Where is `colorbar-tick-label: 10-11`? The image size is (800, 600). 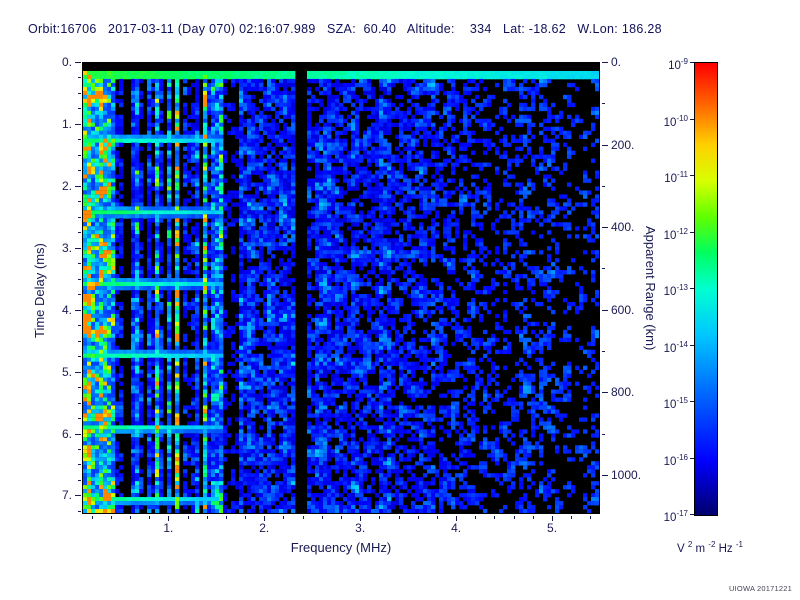 colorbar-tick-label: 10-11 is located at coordinates (676, 177).